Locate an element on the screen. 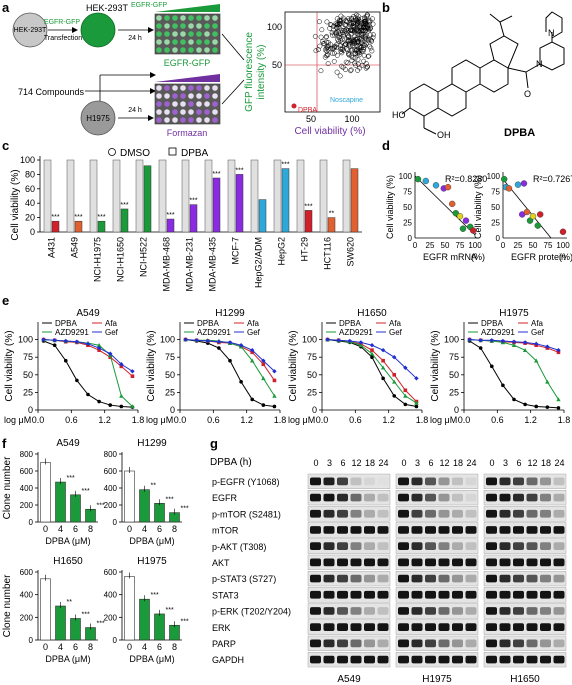 This screenshot has height=685, width=572. g-row-label: mTOR is located at coordinates (225, 531).